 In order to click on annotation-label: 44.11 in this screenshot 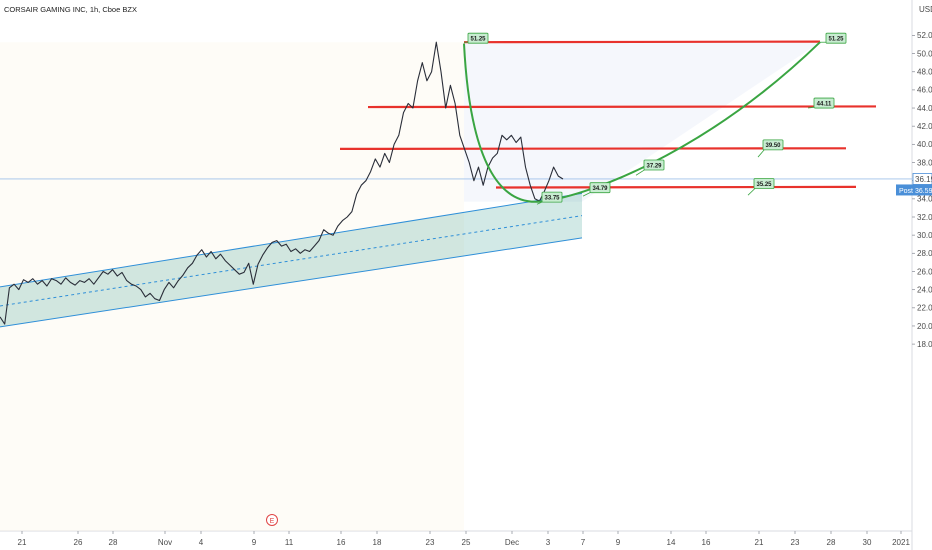, I will do `click(824, 104)`.